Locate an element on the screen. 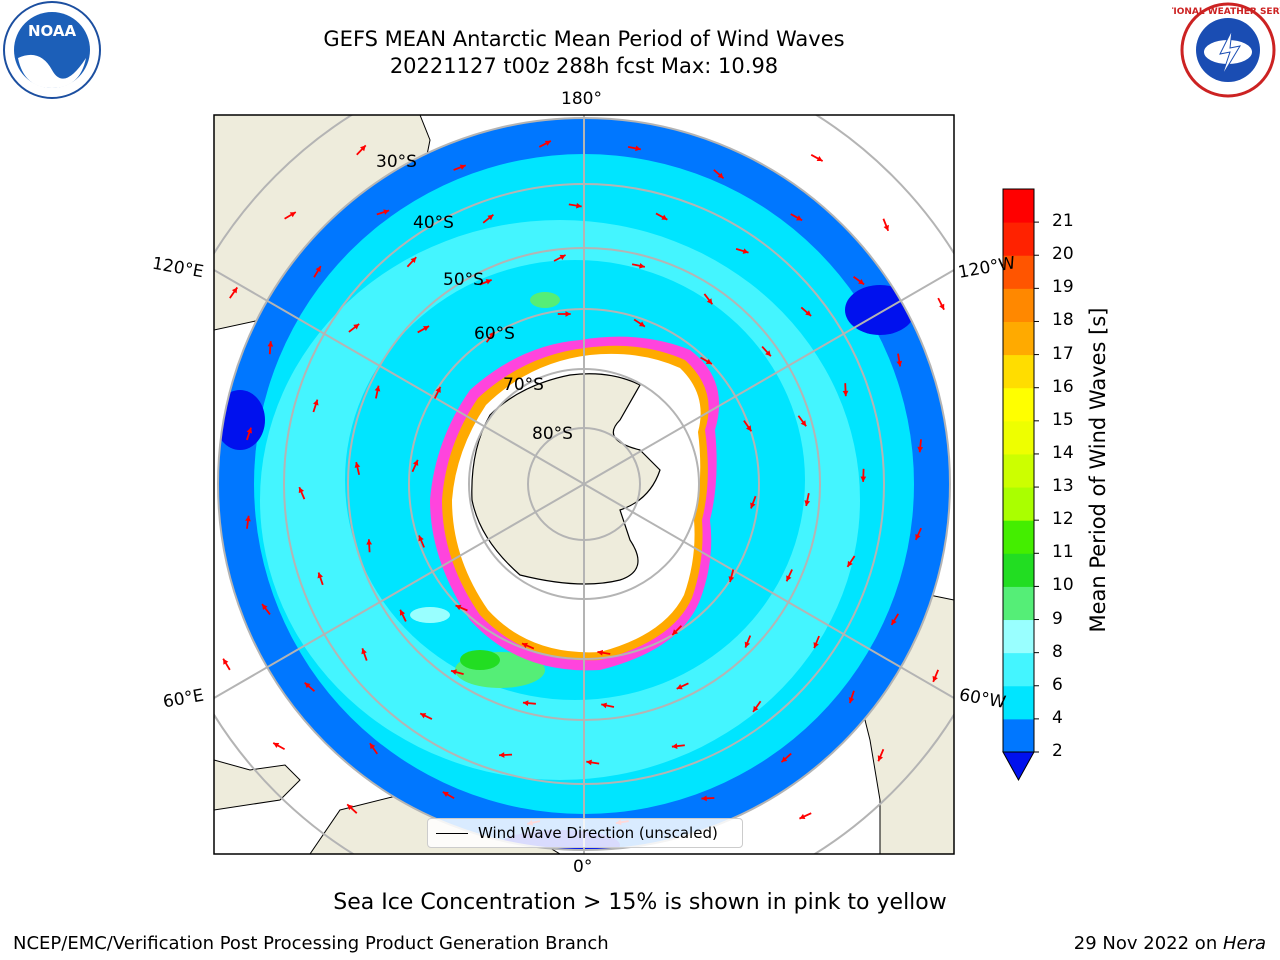 The image size is (1280, 960). colorbar-outline is located at coordinates (1018, 470).